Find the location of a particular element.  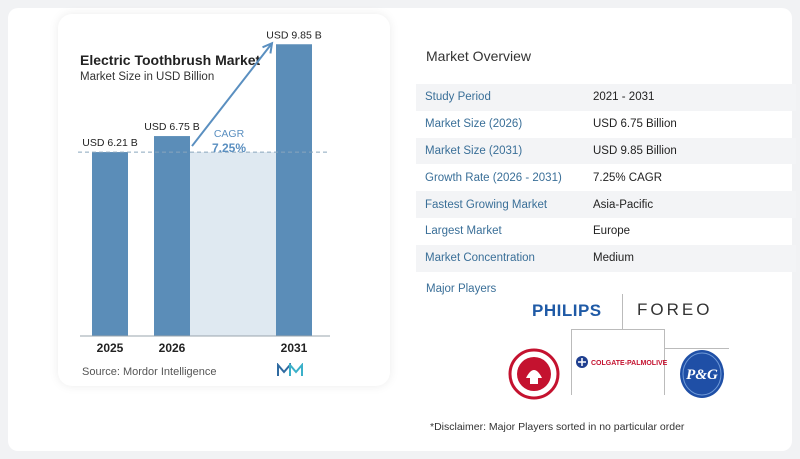

overview-row: Study Period 2021 - 2031 is located at coordinates (606, 97).